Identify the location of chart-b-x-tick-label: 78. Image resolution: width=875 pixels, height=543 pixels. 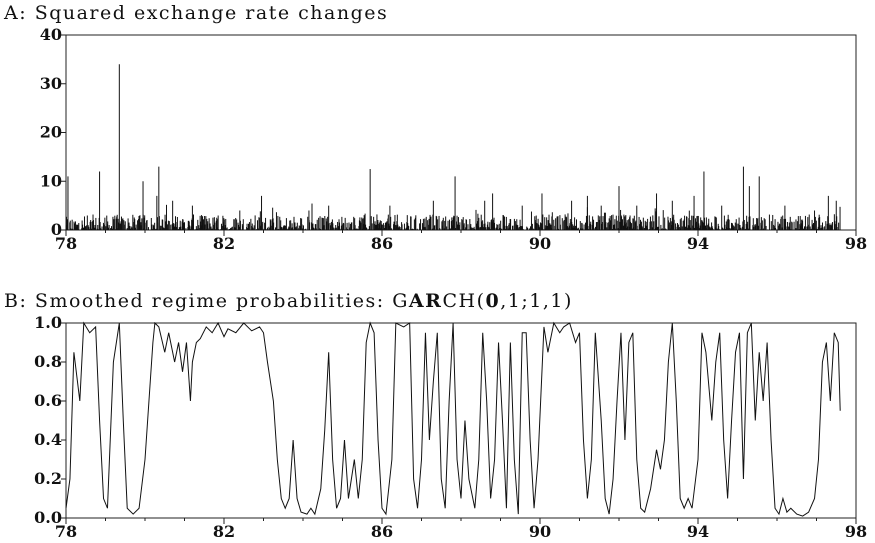
(66, 531).